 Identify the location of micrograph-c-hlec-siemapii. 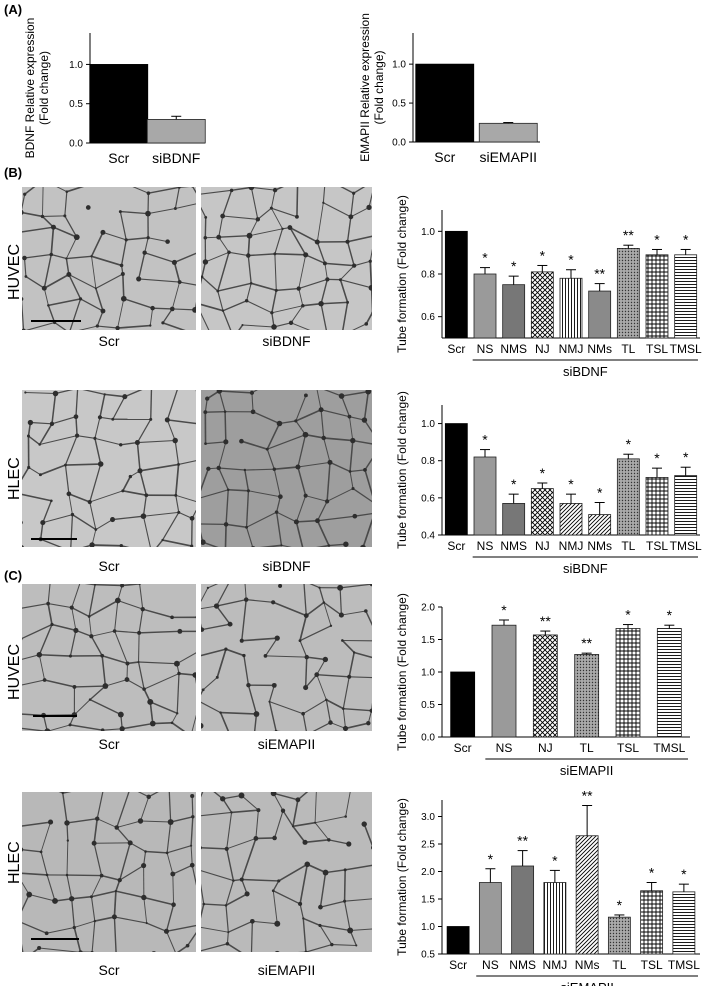
(286, 872).